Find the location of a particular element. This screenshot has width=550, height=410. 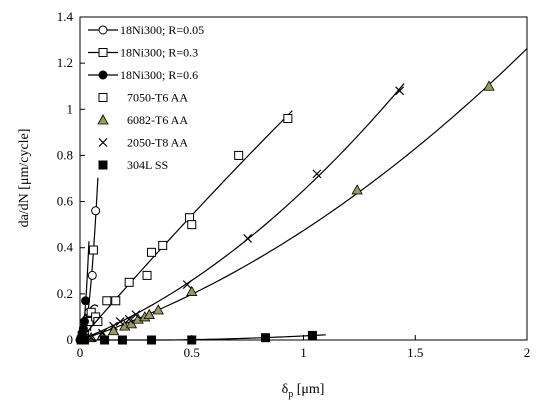

y-tick-label: 0.6 is located at coordinates (65, 201).